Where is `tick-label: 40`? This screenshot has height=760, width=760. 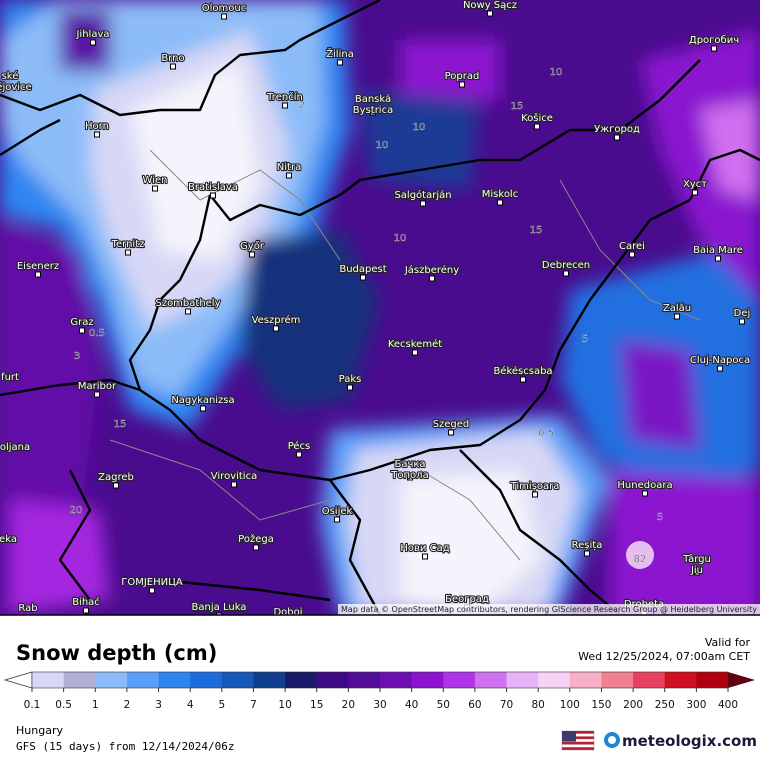
tick-label: 40 is located at coordinates (411, 705).